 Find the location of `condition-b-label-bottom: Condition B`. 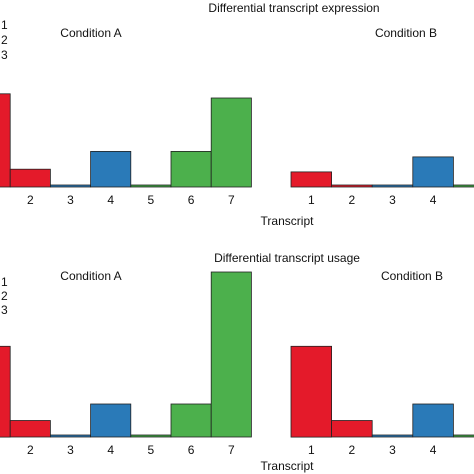

condition-b-label-bottom: Condition B is located at coordinates (412, 276).